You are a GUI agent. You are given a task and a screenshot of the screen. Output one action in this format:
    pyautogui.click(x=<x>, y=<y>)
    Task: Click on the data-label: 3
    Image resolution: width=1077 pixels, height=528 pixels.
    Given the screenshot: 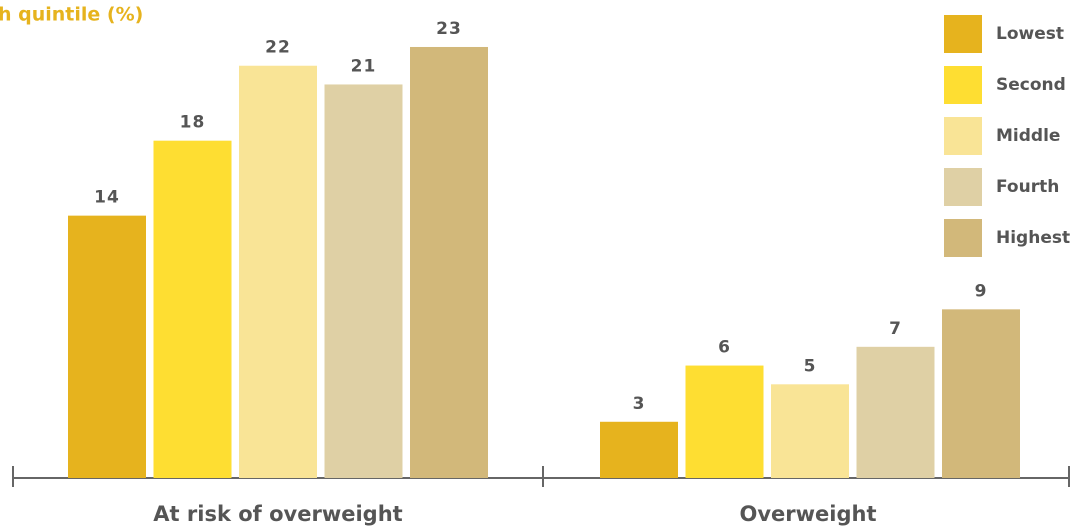 What is the action you would take?
    pyautogui.click(x=639, y=404)
    